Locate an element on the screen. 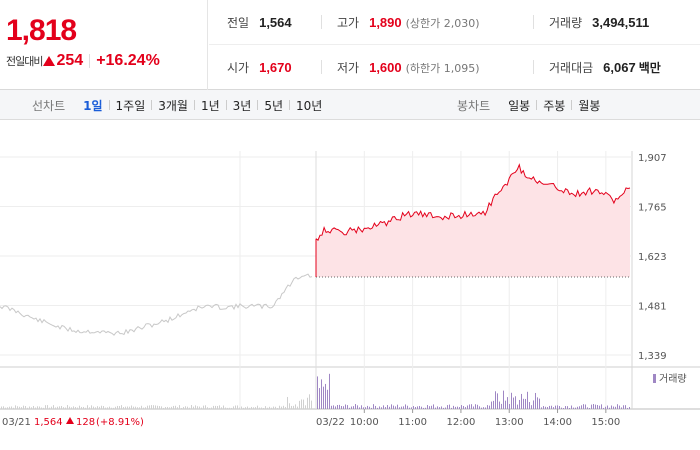 This screenshot has width=700, height=450. change-label: 전일대비 is located at coordinates (24, 61).